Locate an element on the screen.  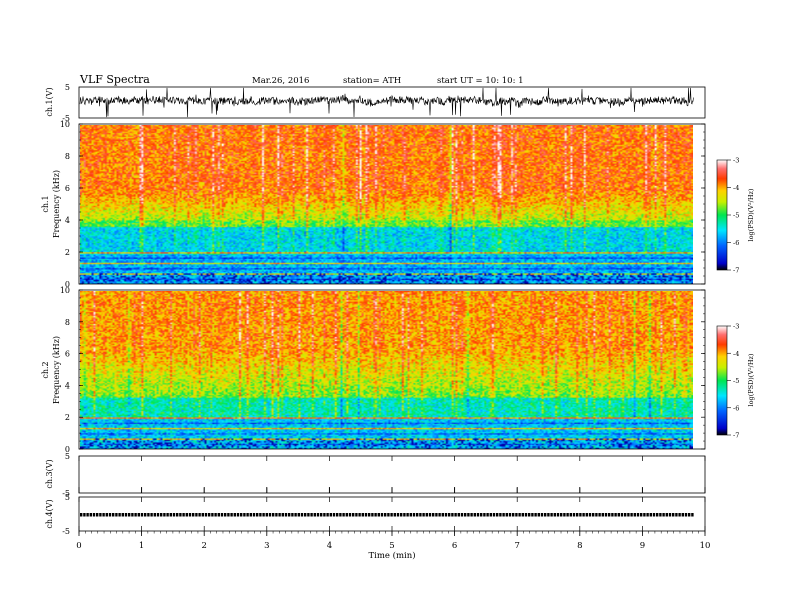
ch1-ytick-bottom: -5 is located at coordinates (66, 118).